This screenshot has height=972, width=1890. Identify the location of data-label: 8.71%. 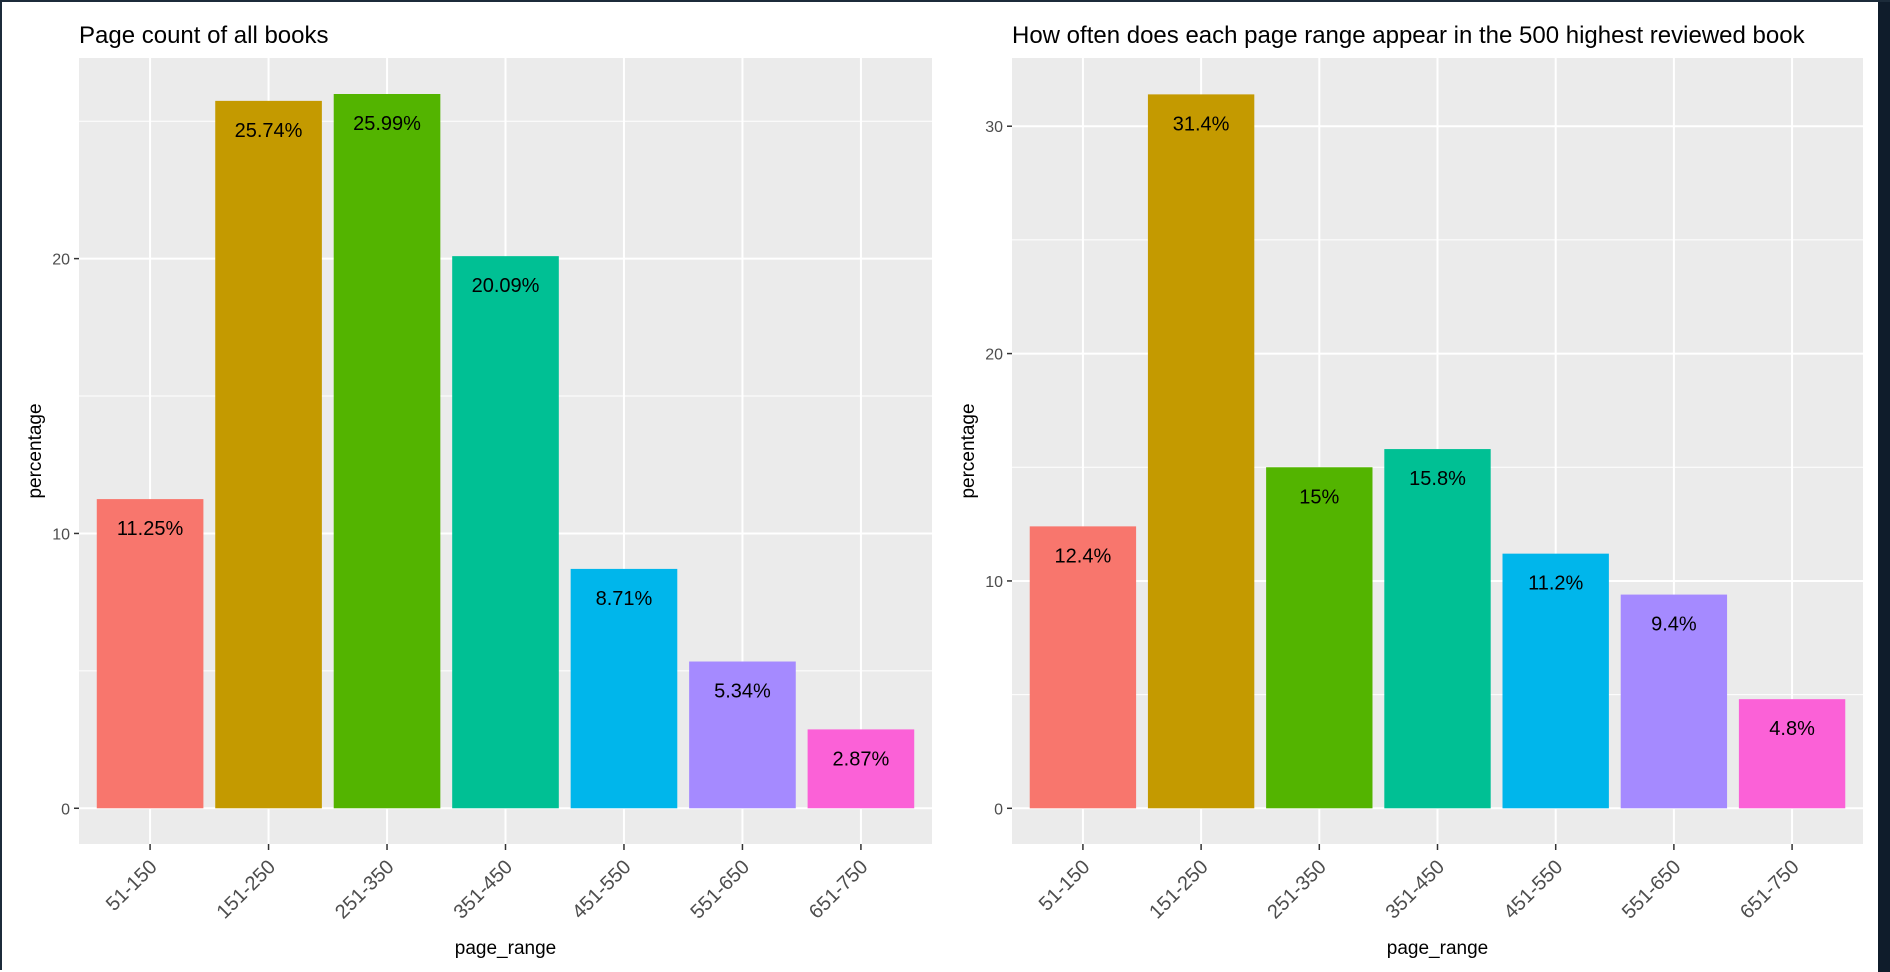
(624, 599).